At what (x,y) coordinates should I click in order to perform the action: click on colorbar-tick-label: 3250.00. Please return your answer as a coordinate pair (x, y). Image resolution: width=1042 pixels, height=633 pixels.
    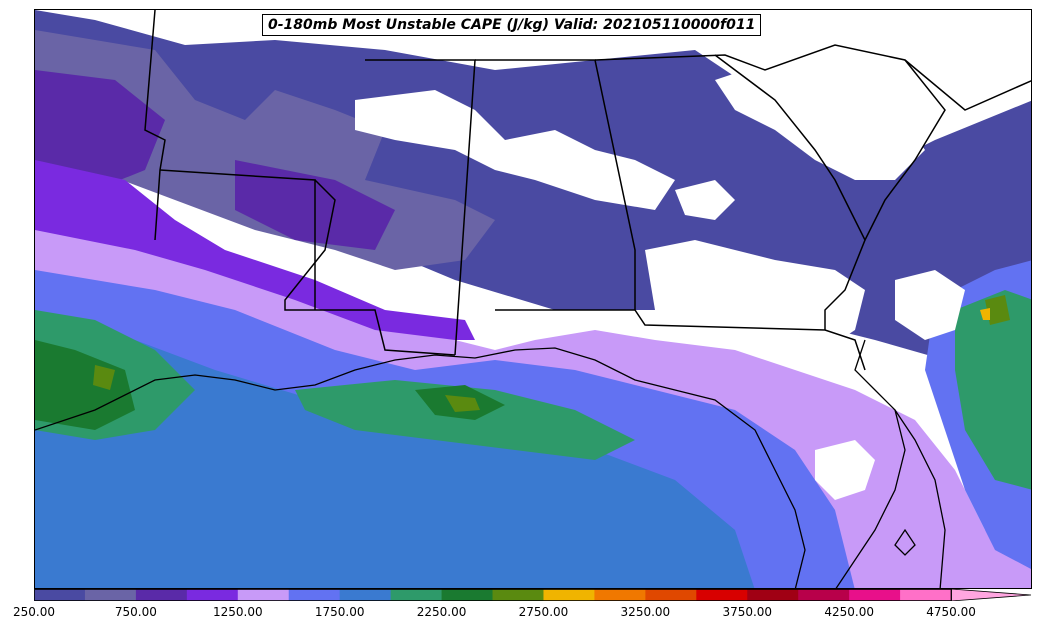
    Looking at the image, I should click on (645, 612).